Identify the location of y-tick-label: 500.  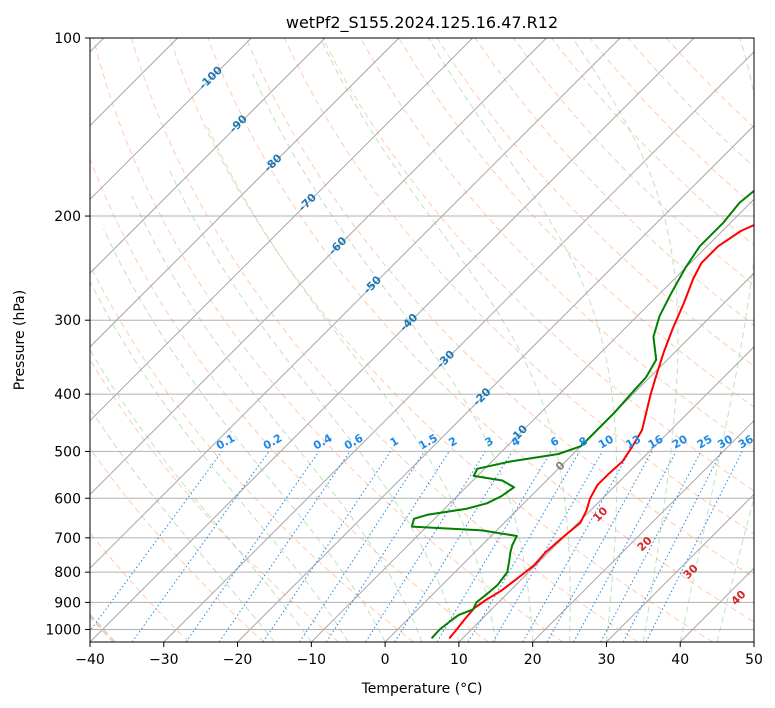
(67, 452).